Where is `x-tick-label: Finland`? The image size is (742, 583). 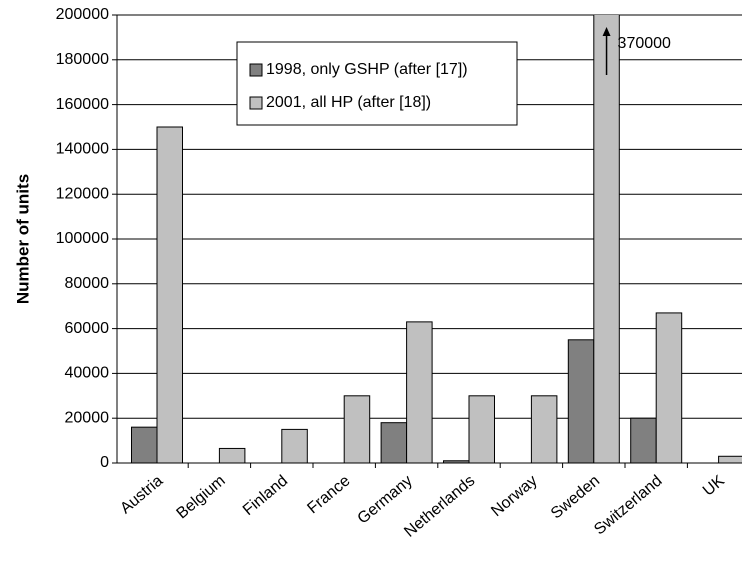 x-tick-label: Finland is located at coordinates (265, 495).